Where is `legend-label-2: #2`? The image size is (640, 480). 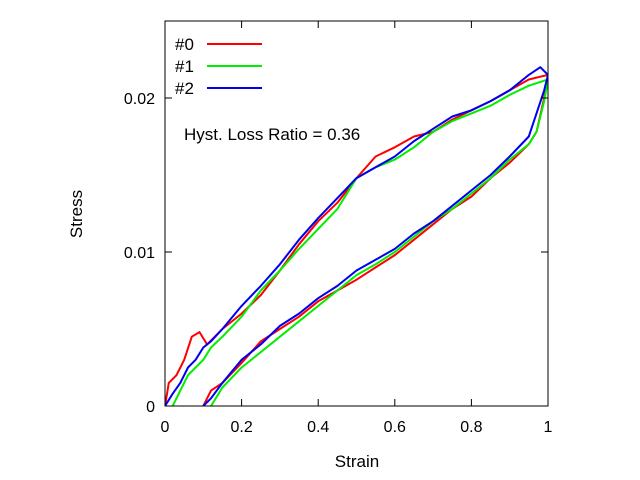
legend-label-2: #2 is located at coordinates (184, 88).